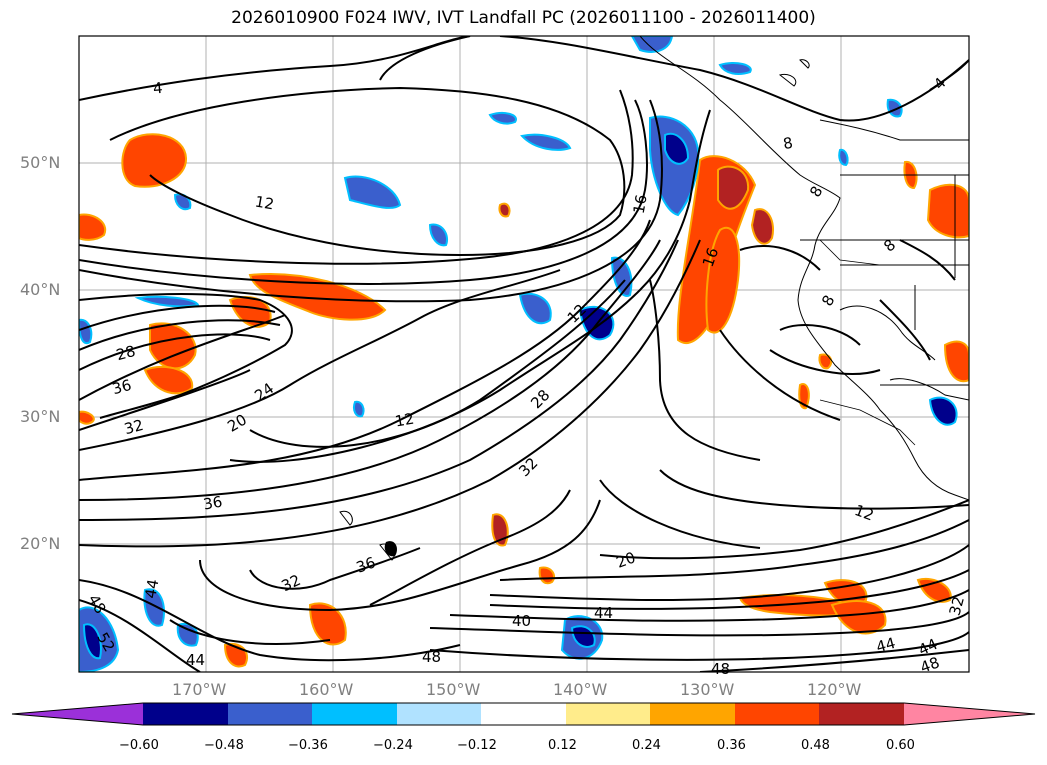 Image resolution: width=1047 pixels, height=765 pixels. I want to click on lon-label-170w: 170°W, so click(199, 689).